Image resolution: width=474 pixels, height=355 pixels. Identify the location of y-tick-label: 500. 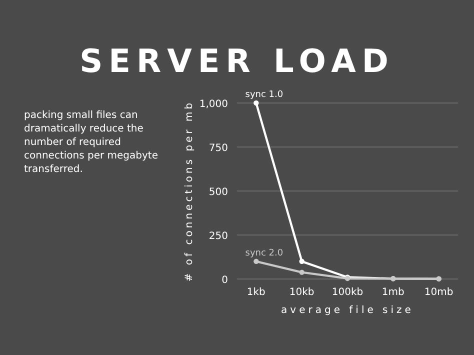
(218, 192).